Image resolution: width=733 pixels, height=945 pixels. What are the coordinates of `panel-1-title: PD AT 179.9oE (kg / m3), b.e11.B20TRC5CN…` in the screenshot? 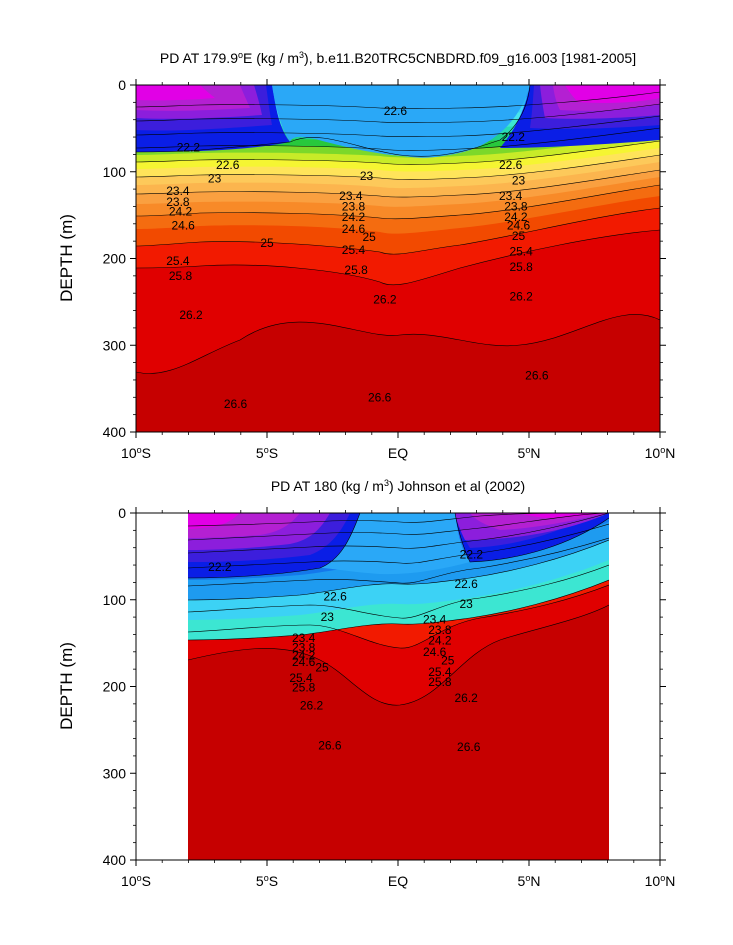 It's located at (398, 58).